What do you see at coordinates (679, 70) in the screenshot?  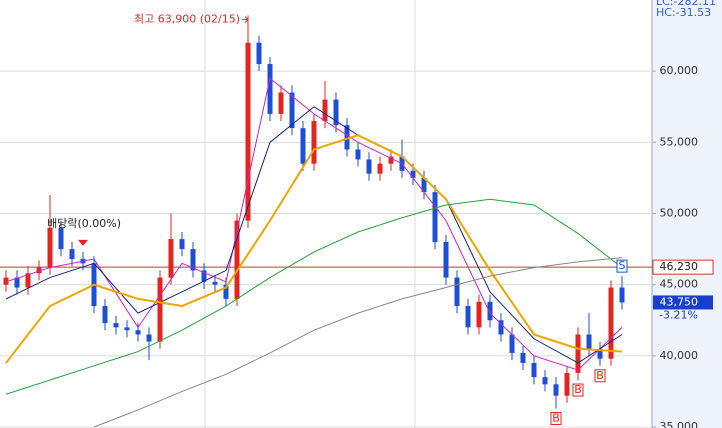 I see `y-tick-label: 60,000` at bounding box center [679, 70].